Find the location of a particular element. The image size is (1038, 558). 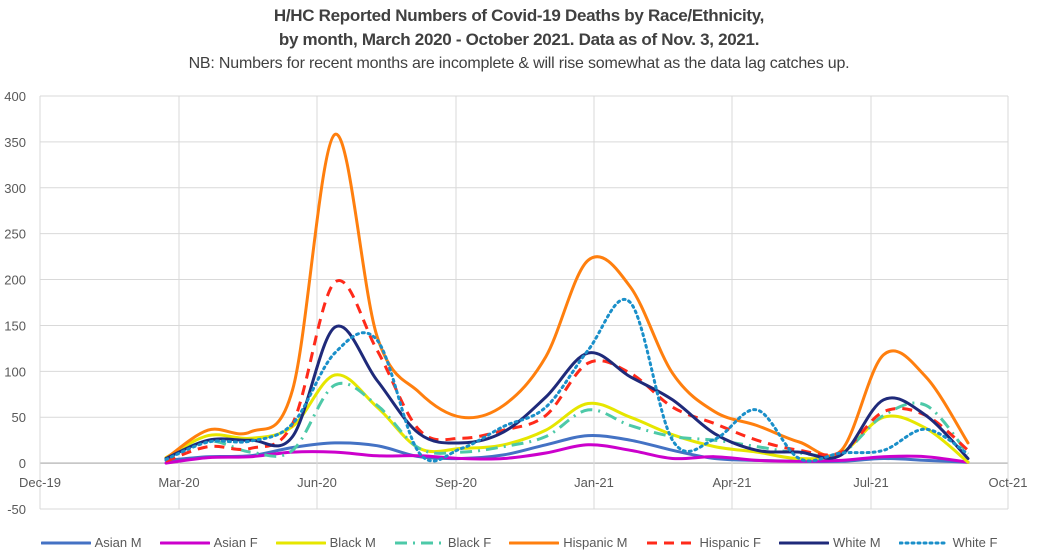

legend-item-asian-f: Asian F is located at coordinates (208, 542).